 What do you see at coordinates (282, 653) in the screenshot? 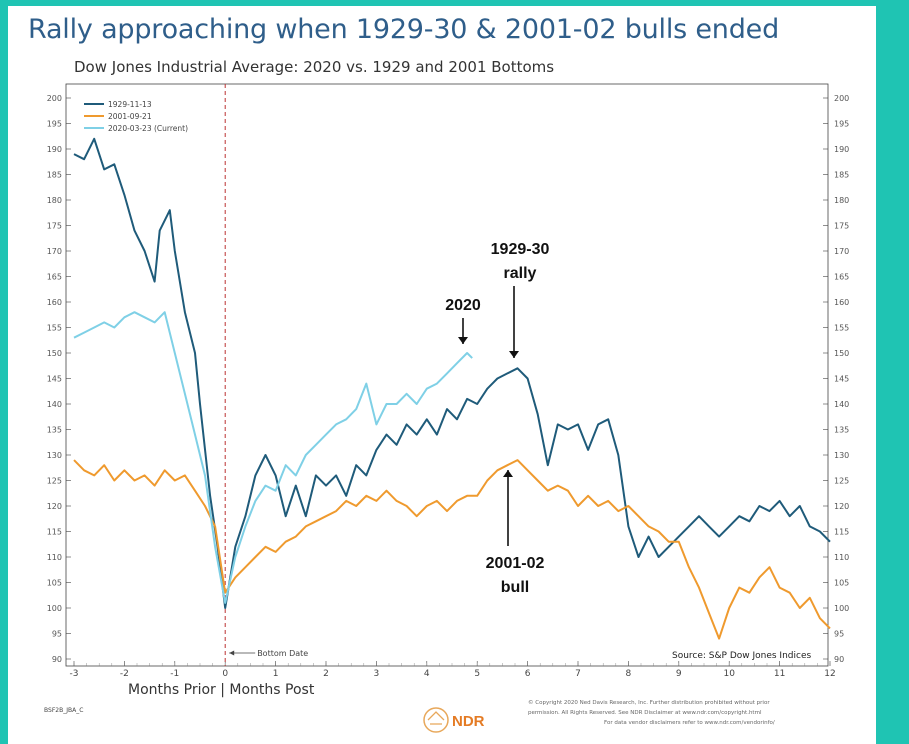
I see `bottom-date-label: Bottom Date` at bounding box center [282, 653].